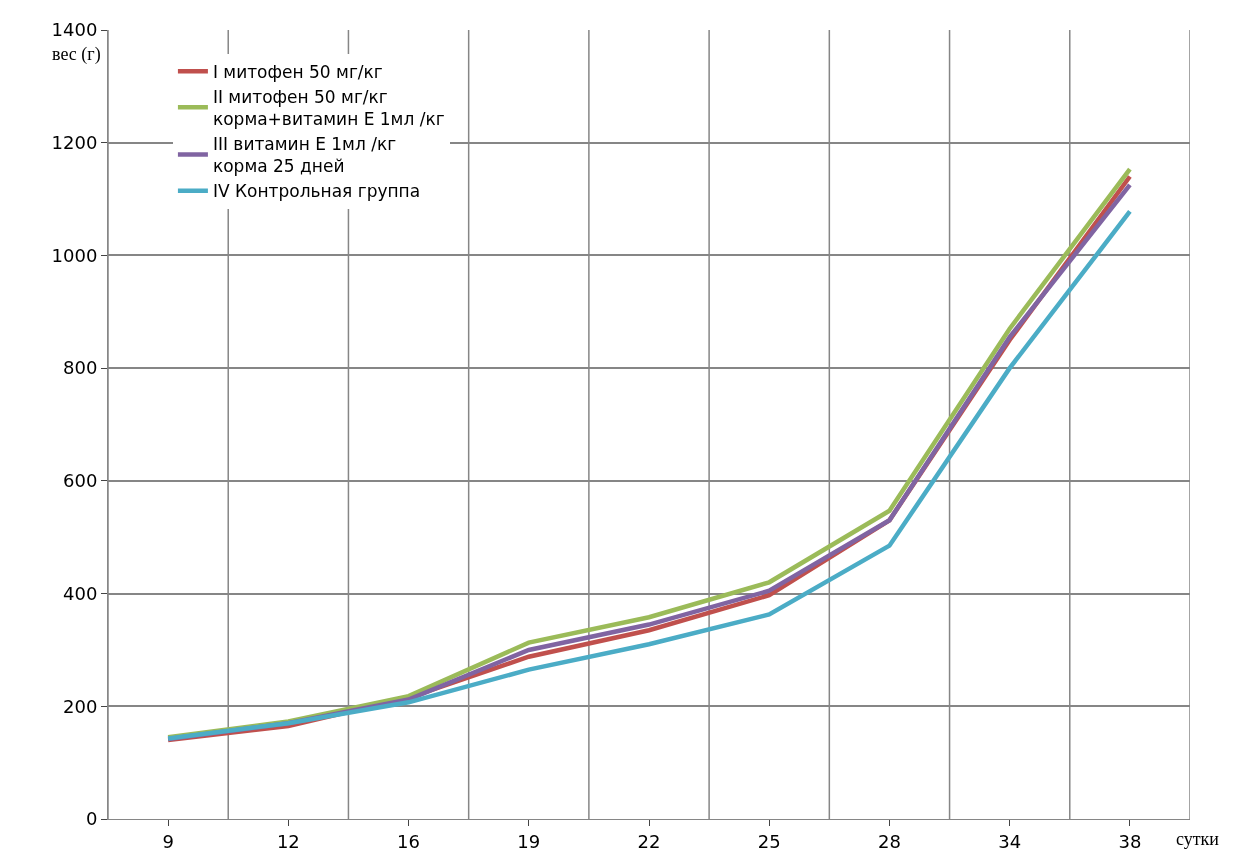 Image resolution: width=1250 pixels, height=865 pixels. Describe the element at coordinates (76, 54) in the screenshot. I see `y-axis-title: вес (г)` at that location.